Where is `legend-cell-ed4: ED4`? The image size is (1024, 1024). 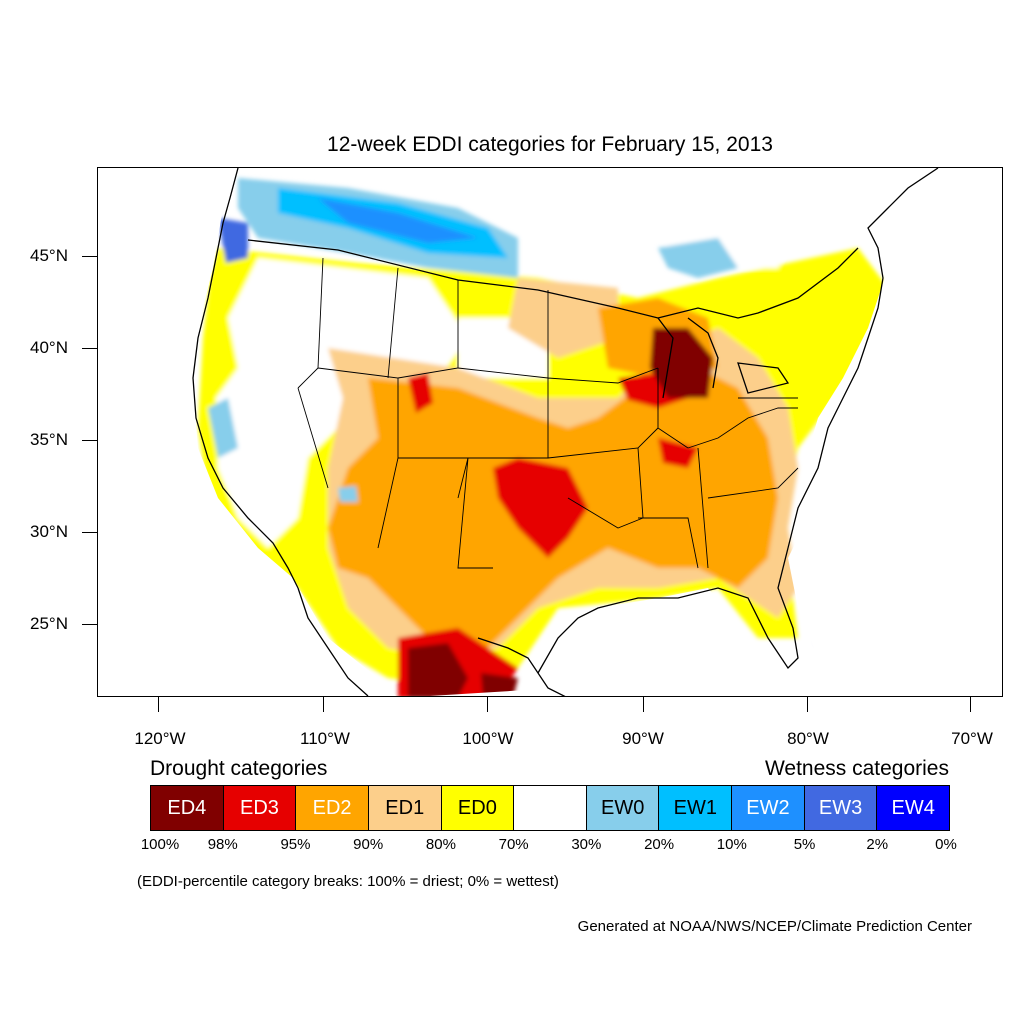
legend-cell-ed4: ED4 is located at coordinates (187, 808).